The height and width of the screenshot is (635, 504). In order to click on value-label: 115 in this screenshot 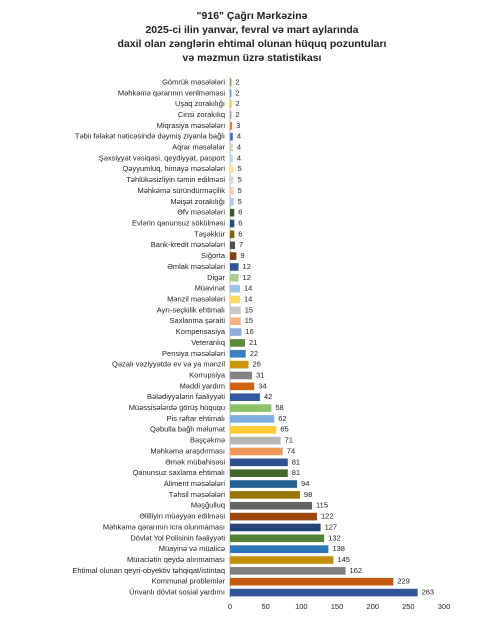, I will do `click(322, 505)`.